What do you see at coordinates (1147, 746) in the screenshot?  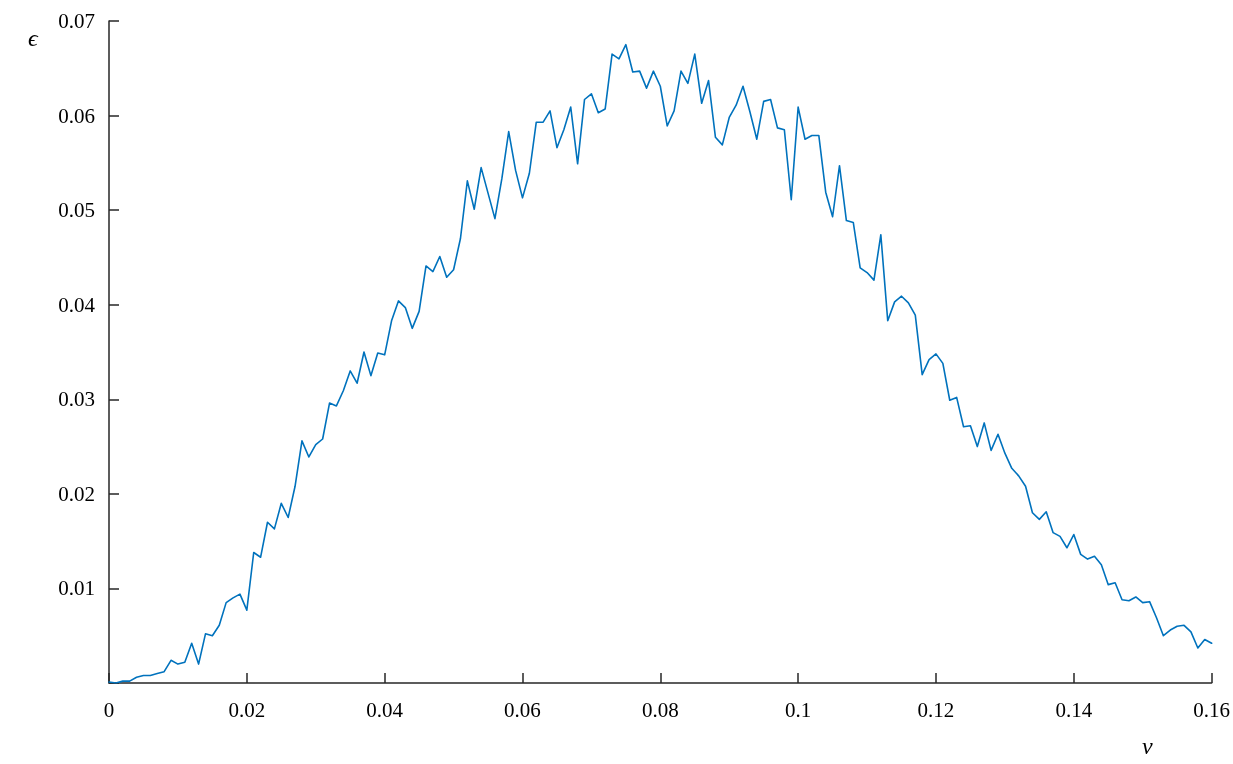 I see `x-axis-title: ν` at bounding box center [1147, 746].